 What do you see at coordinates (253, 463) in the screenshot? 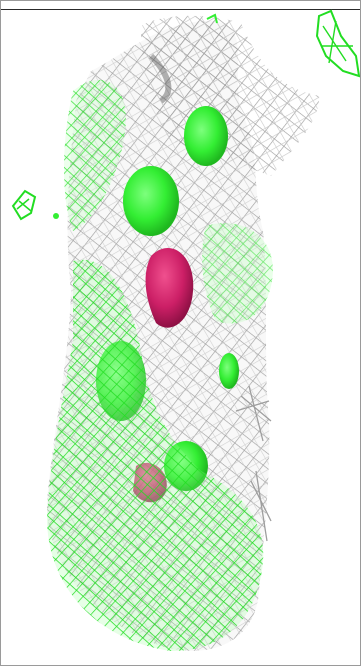
I see `grey-mesh-right-strands` at bounding box center [253, 463].